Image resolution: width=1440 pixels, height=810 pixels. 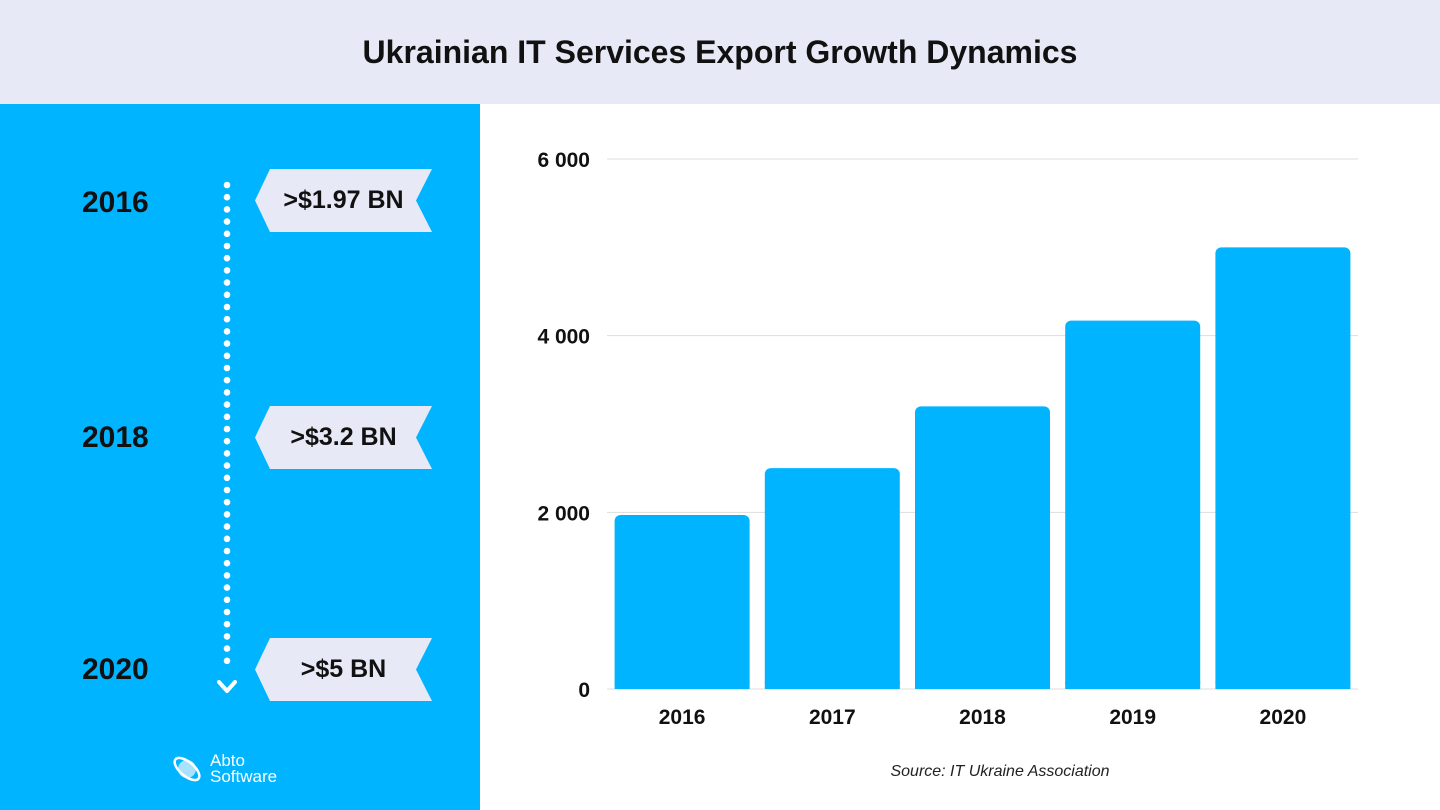 I want to click on bar-2020, so click(x=1283, y=468).